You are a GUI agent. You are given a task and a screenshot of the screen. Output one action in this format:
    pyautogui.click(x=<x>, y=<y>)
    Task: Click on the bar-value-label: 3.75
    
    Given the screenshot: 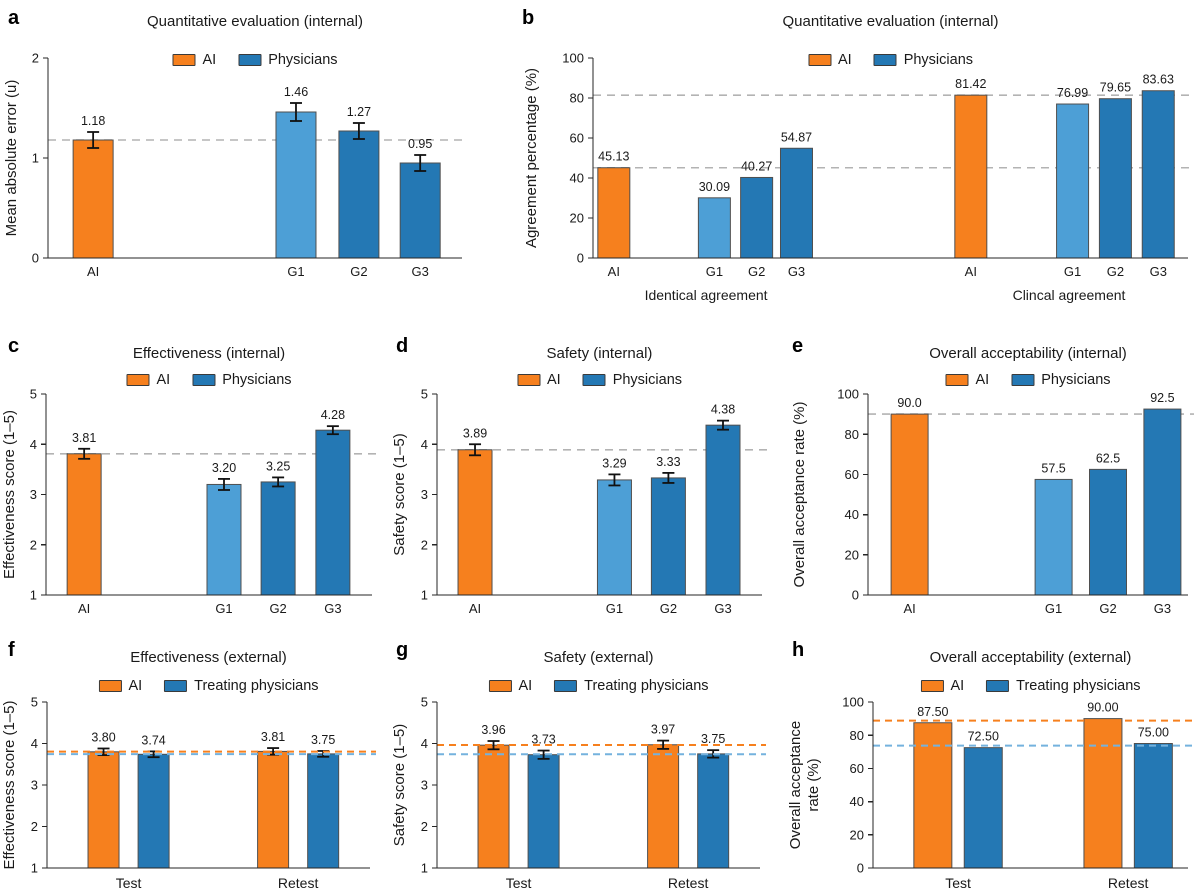 What is the action you would take?
    pyautogui.click(x=713, y=739)
    